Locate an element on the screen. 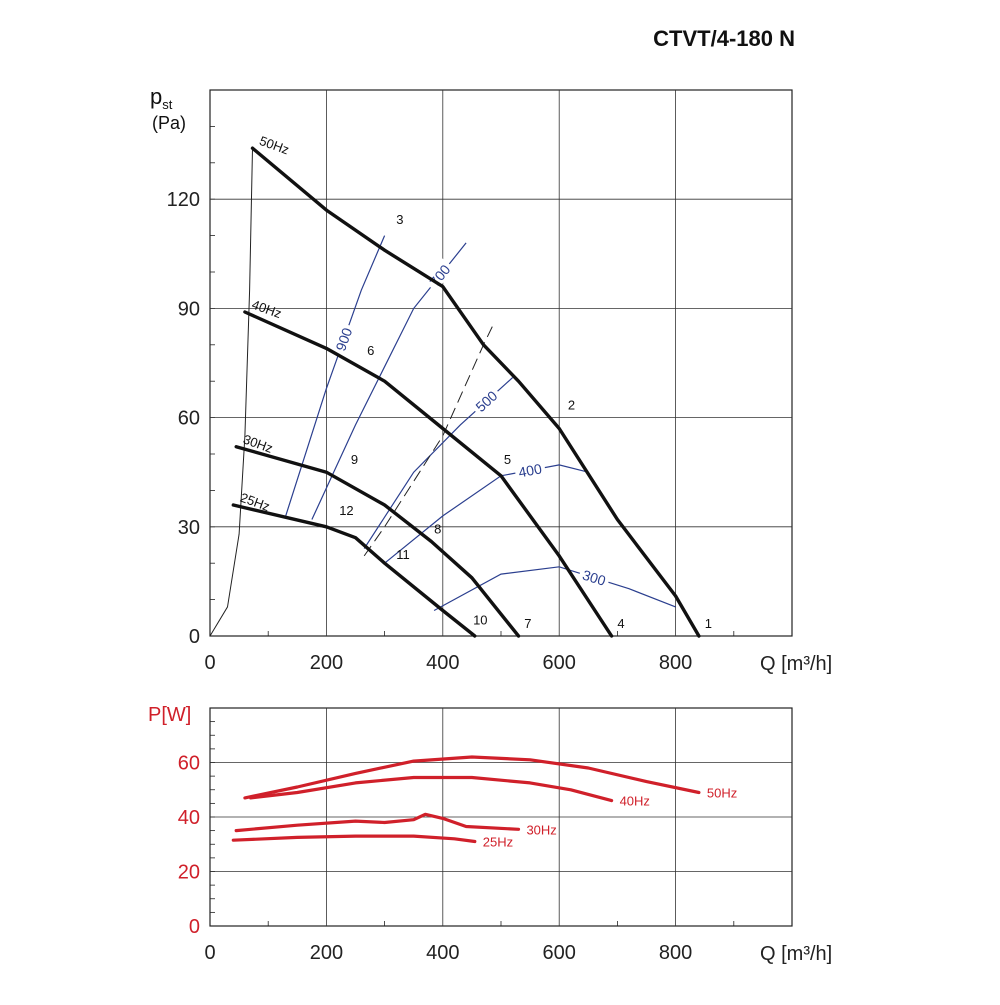  point-label-11: 11 is located at coordinates (403, 554).